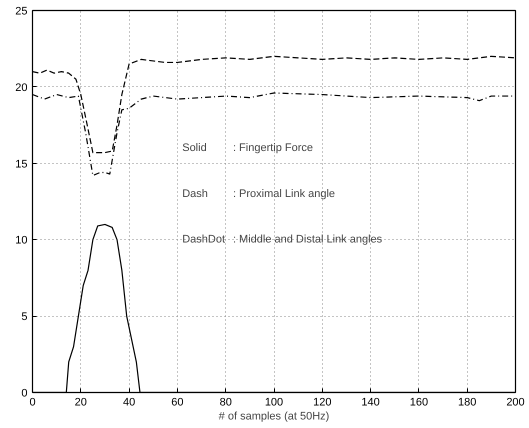  What do you see at coordinates (259, 194) in the screenshot?
I see `text: Dash : Proximal Link angle` at bounding box center [259, 194].